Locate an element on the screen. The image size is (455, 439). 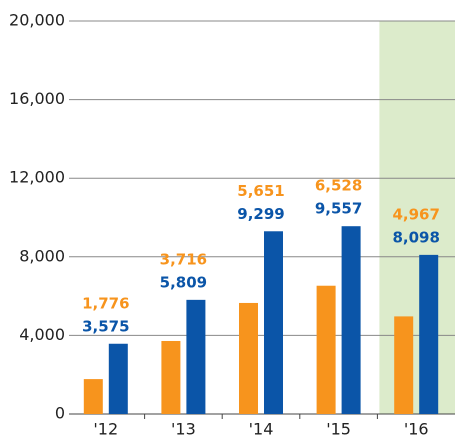
value-label: 3,575 is located at coordinates (105, 326).